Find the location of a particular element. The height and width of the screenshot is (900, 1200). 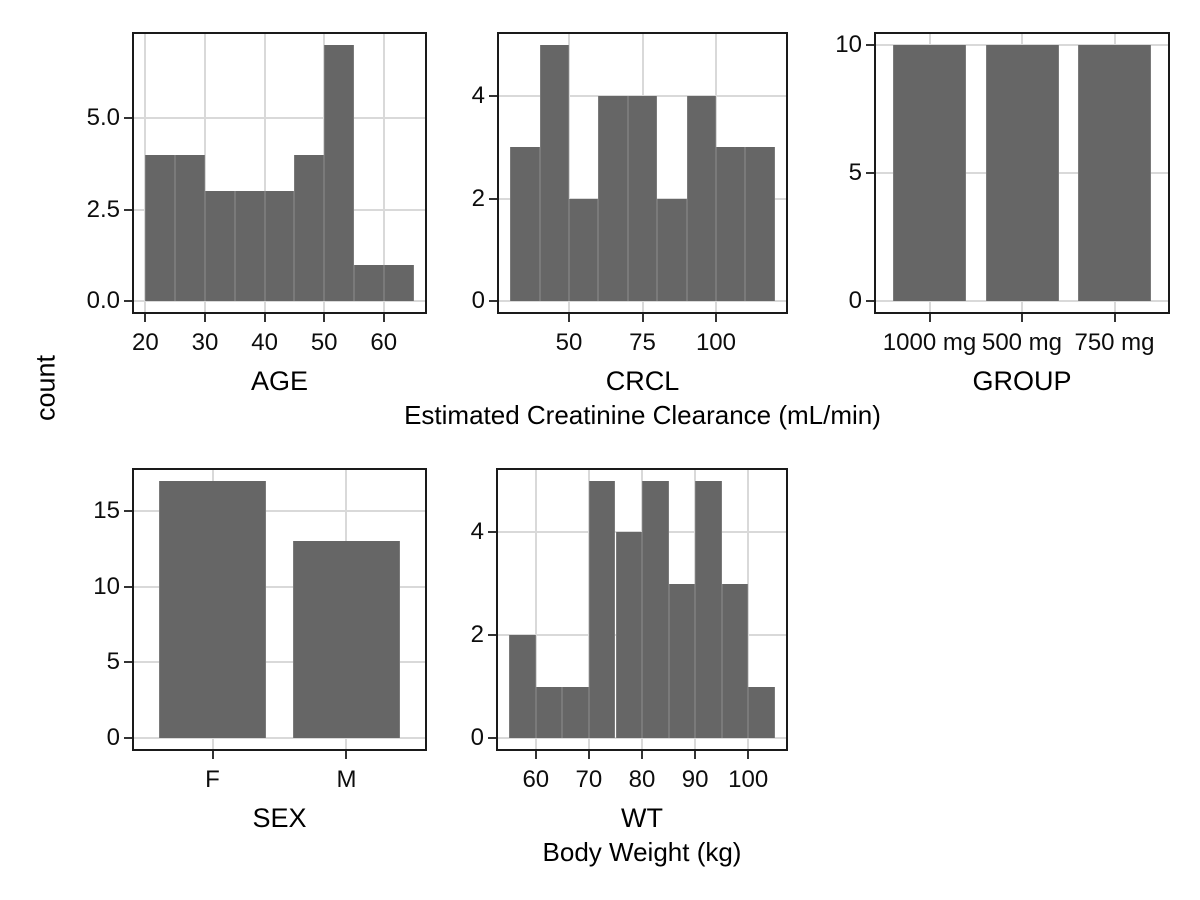

axis-title-group: GROUP is located at coordinates (1022, 381).